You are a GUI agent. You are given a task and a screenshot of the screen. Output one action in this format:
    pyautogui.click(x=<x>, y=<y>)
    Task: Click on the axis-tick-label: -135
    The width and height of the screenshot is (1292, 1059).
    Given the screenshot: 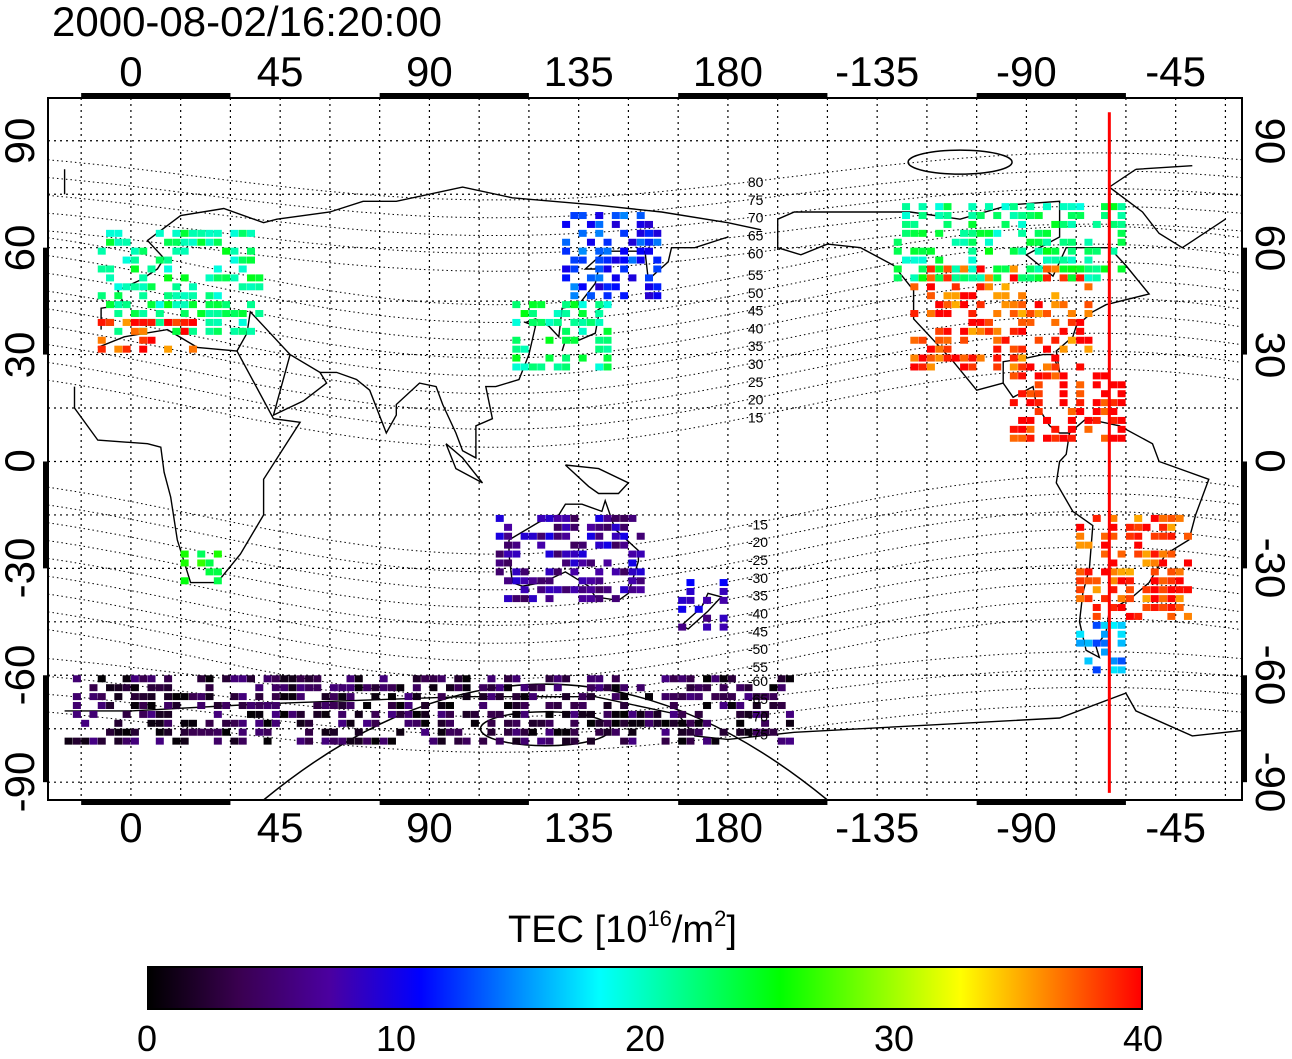 What is the action you would take?
    pyautogui.click(x=877, y=71)
    